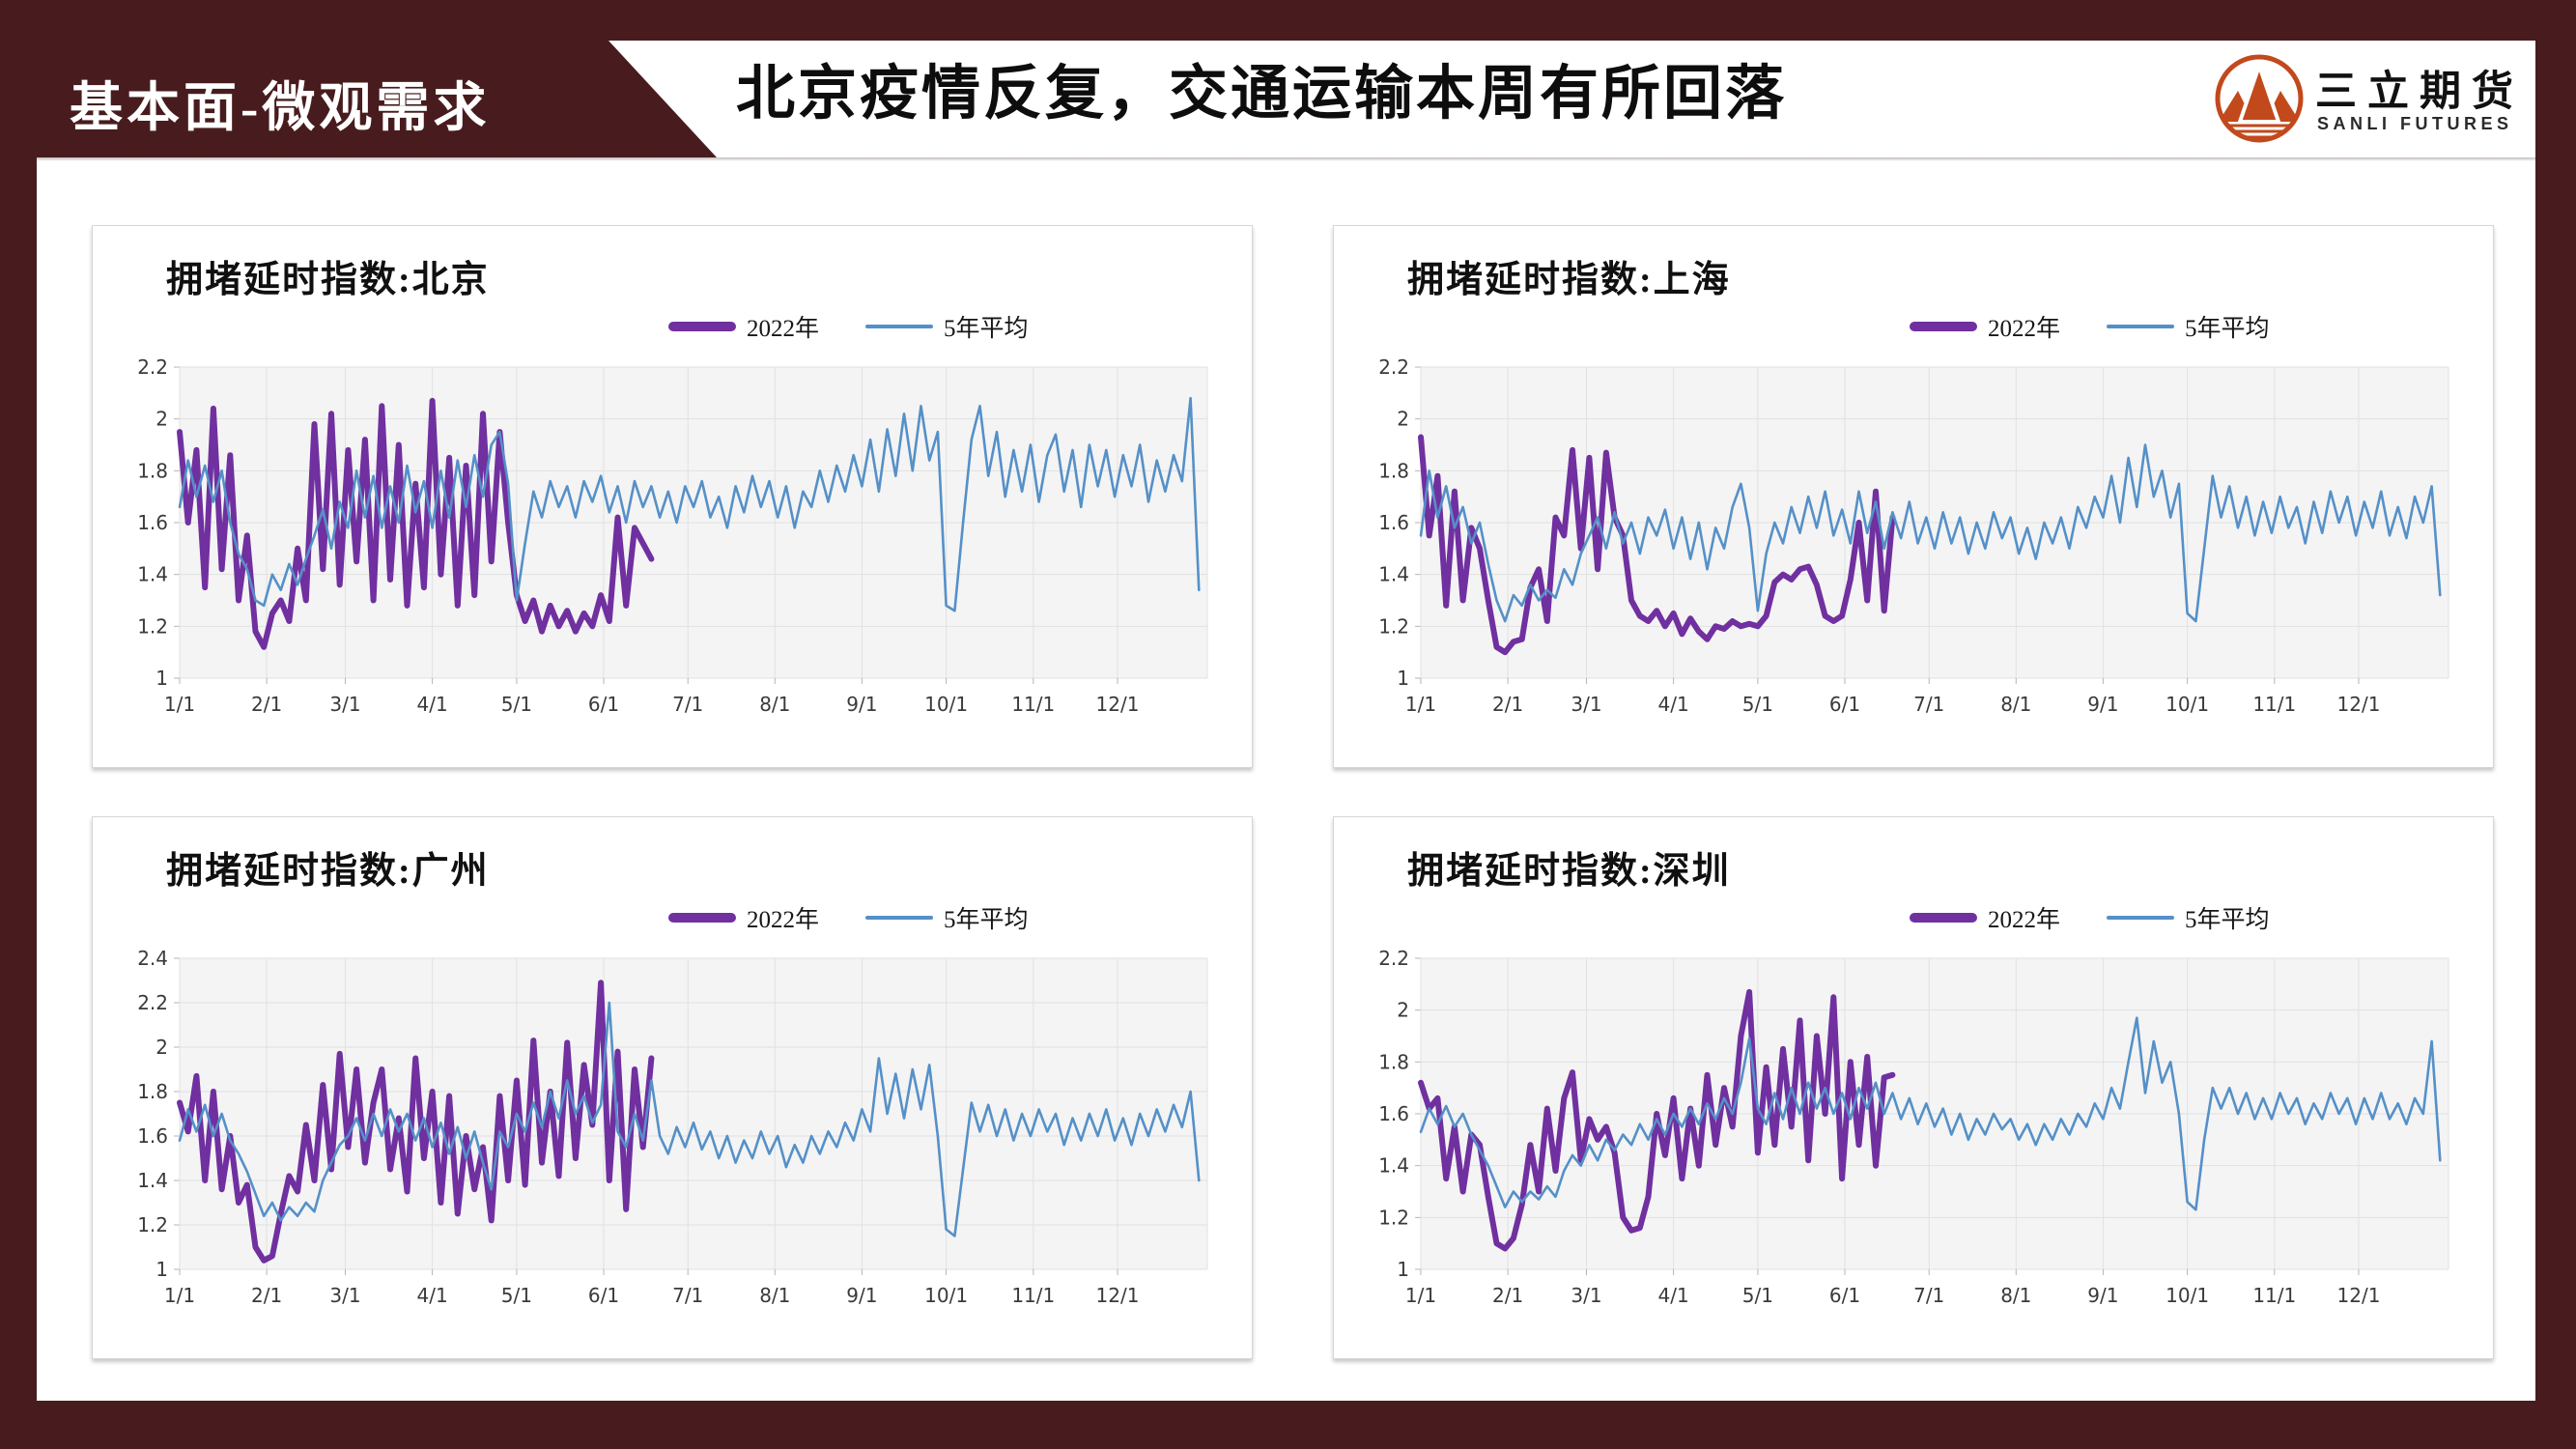 The image size is (2576, 1449). Describe the element at coordinates (2090, 326) in the screenshot. I see `legend-shanghai: 2022年 5年平均` at that location.